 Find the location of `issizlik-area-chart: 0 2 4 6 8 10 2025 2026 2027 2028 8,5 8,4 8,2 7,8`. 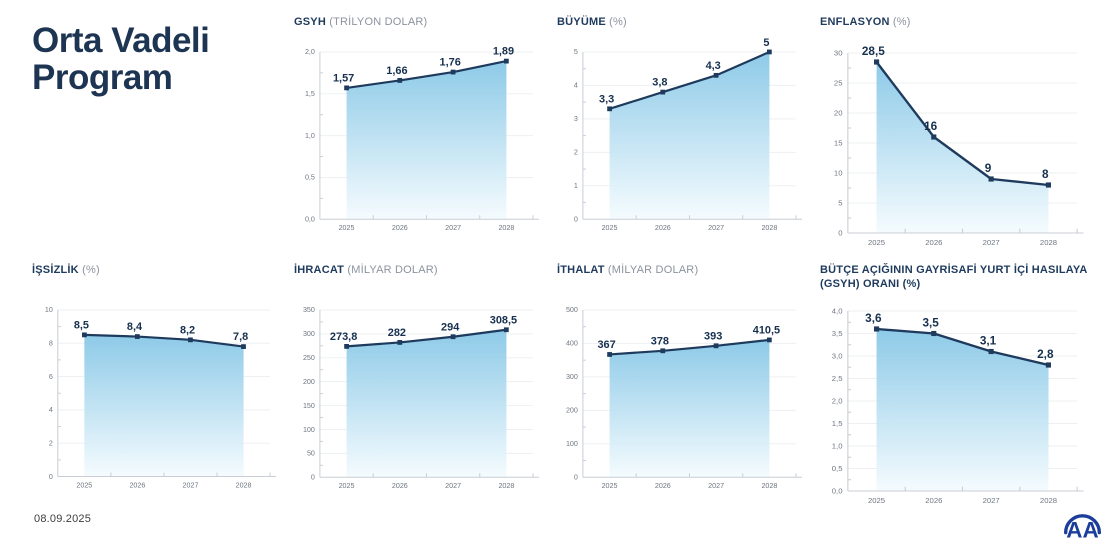

issizlik-area-chart: 0 2 4 6 8 10 2025 2026 2027 2028 8,5 8,4 8,2 7,8 is located at coordinates (161, 397).